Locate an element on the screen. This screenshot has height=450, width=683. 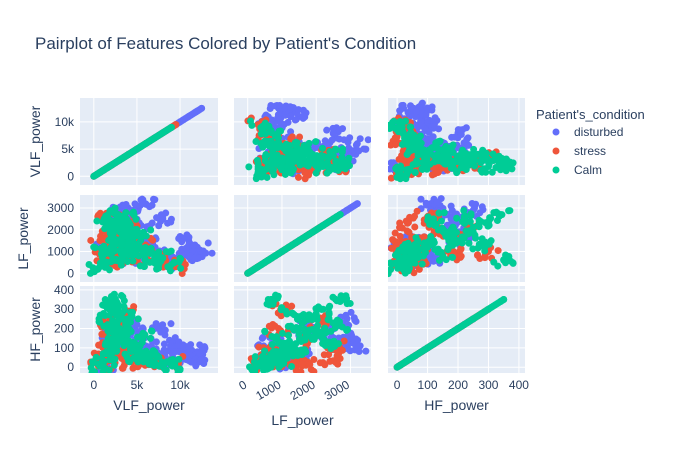
legend-marker-disturbed is located at coordinates (556, 132).